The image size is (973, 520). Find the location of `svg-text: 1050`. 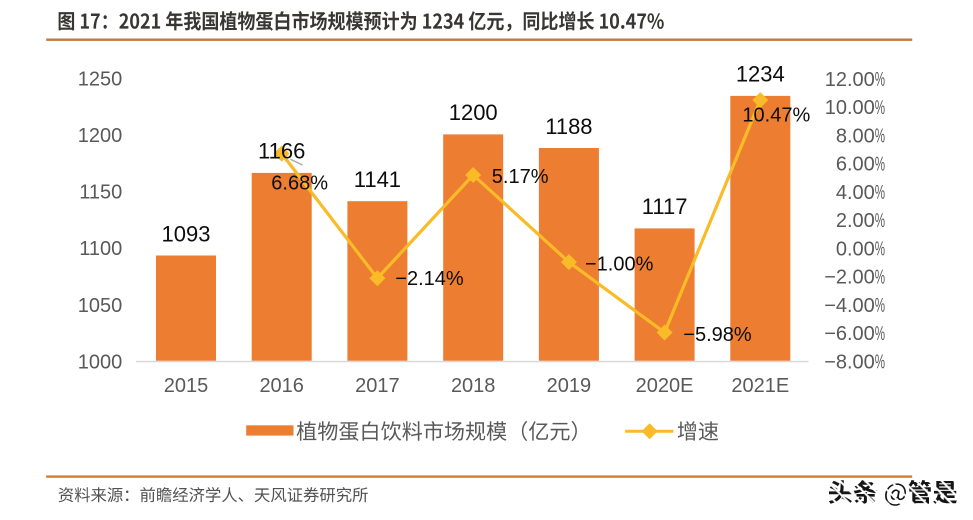

svg-text: 1050 is located at coordinates (100, 306).